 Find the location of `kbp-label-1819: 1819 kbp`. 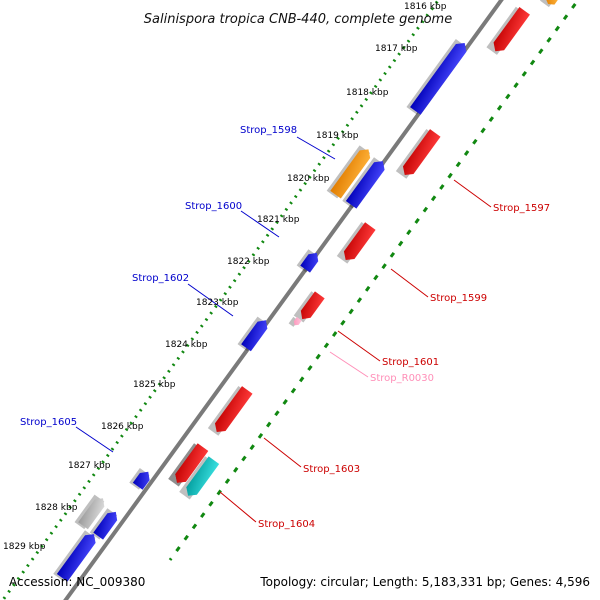

kbp-label-1819: 1819 kbp is located at coordinates (337, 136).